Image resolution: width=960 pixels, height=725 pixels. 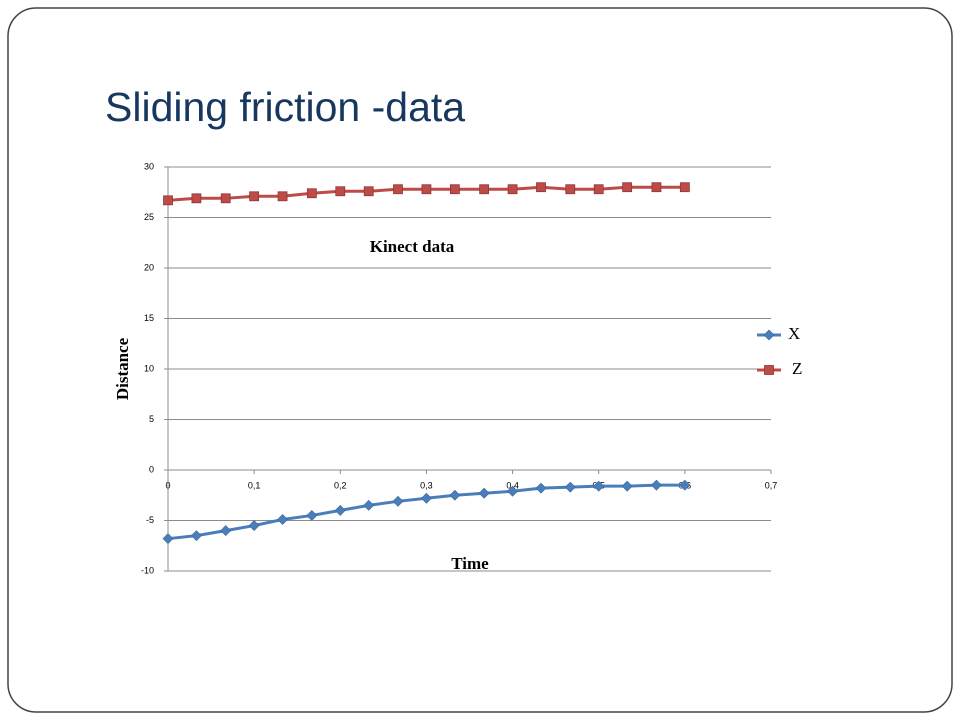 What do you see at coordinates (285, 107) in the screenshot?
I see `slide-title: Sliding friction -data` at bounding box center [285, 107].